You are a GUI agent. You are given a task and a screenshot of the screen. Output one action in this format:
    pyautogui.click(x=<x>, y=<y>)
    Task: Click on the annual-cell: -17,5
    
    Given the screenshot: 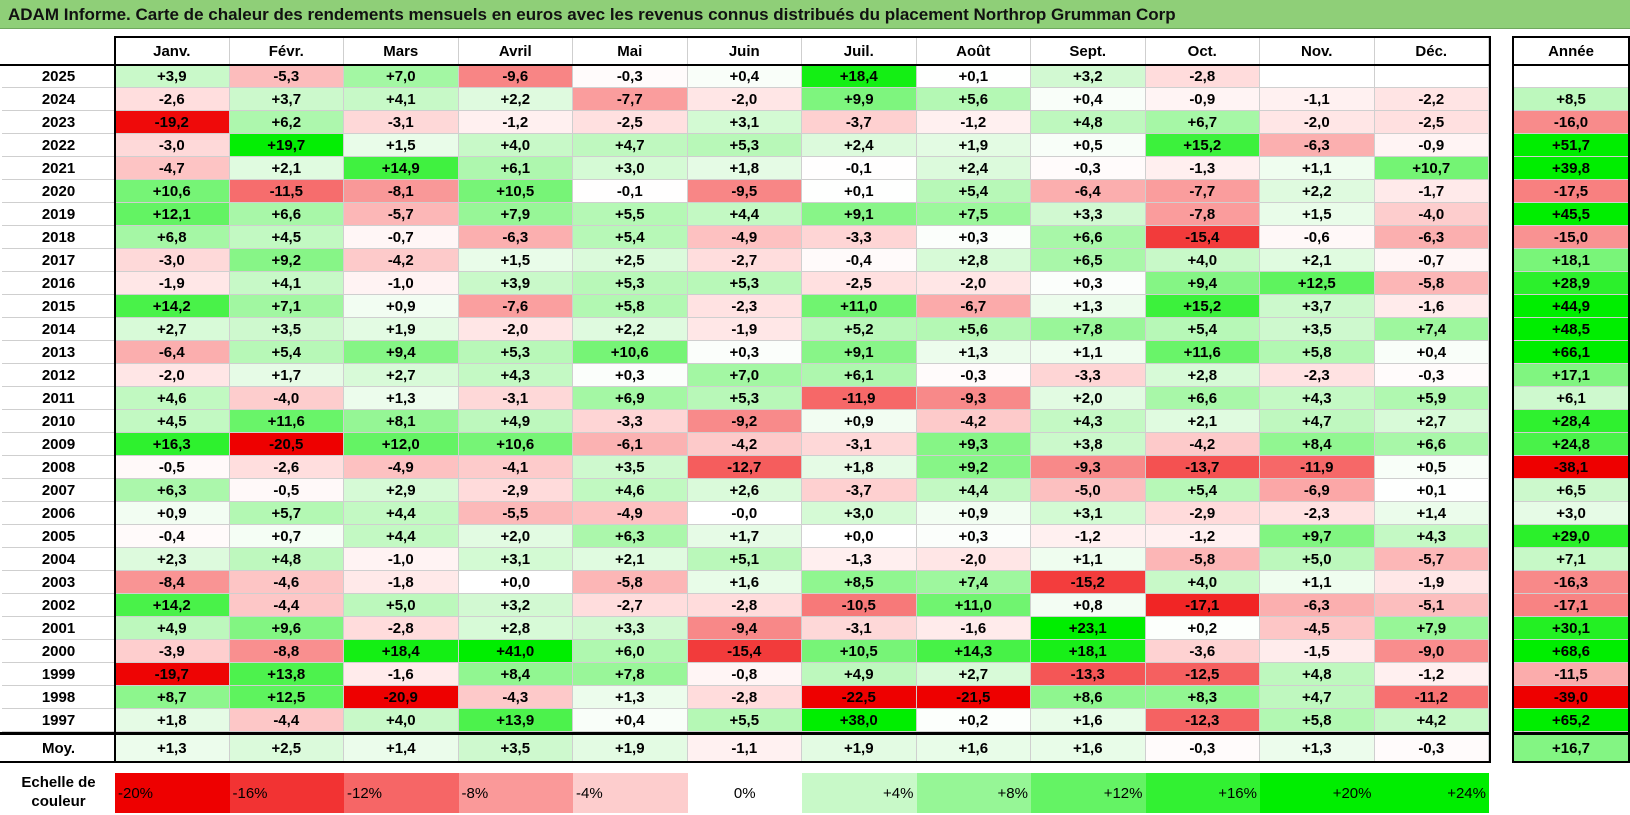 What is the action you would take?
    pyautogui.click(x=1571, y=191)
    